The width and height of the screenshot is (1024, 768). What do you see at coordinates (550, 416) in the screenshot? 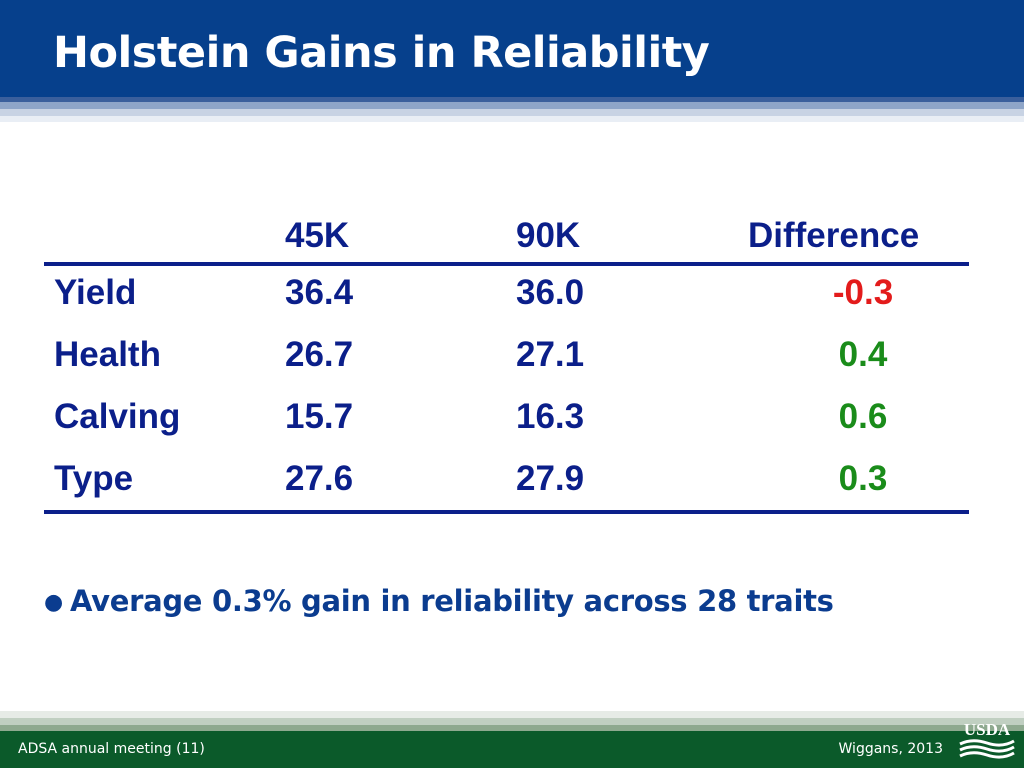
I see `value-90k: 16.3` at bounding box center [550, 416].